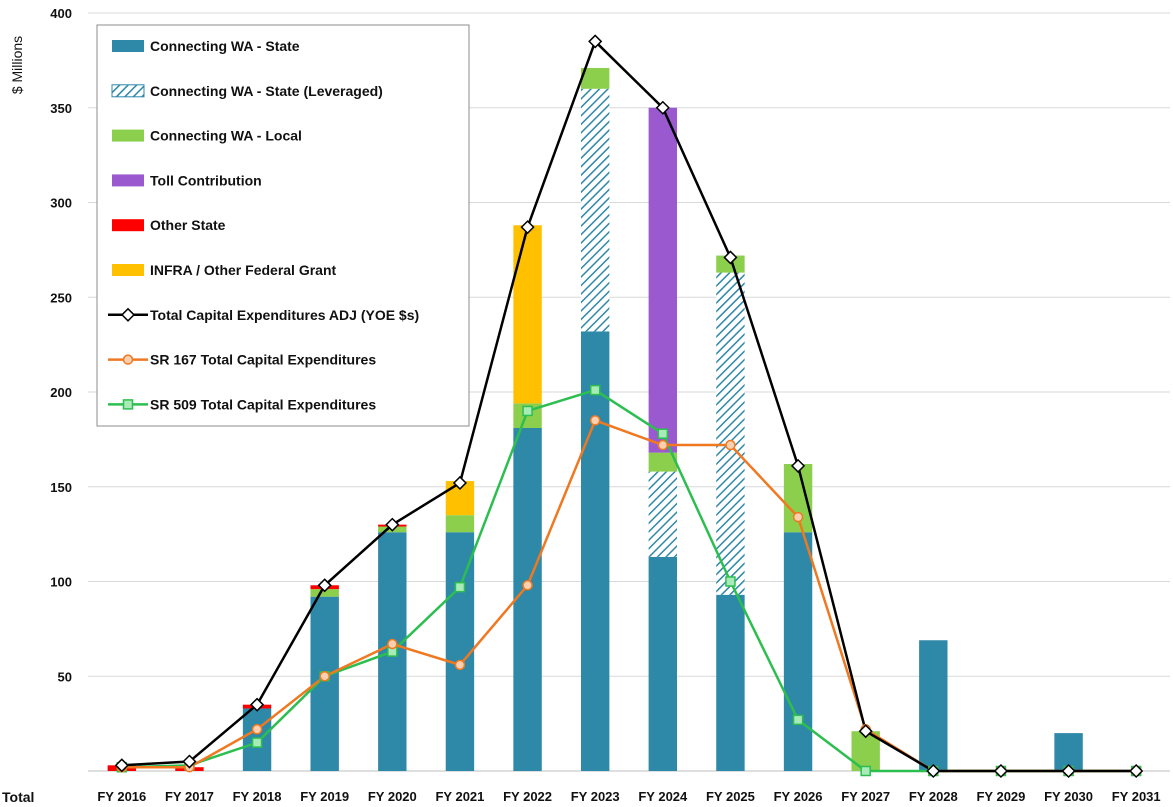  Describe the element at coordinates (226, 136) in the screenshot. I see `legend-label-connecting-wa-local: Connecting WA - Local` at that location.